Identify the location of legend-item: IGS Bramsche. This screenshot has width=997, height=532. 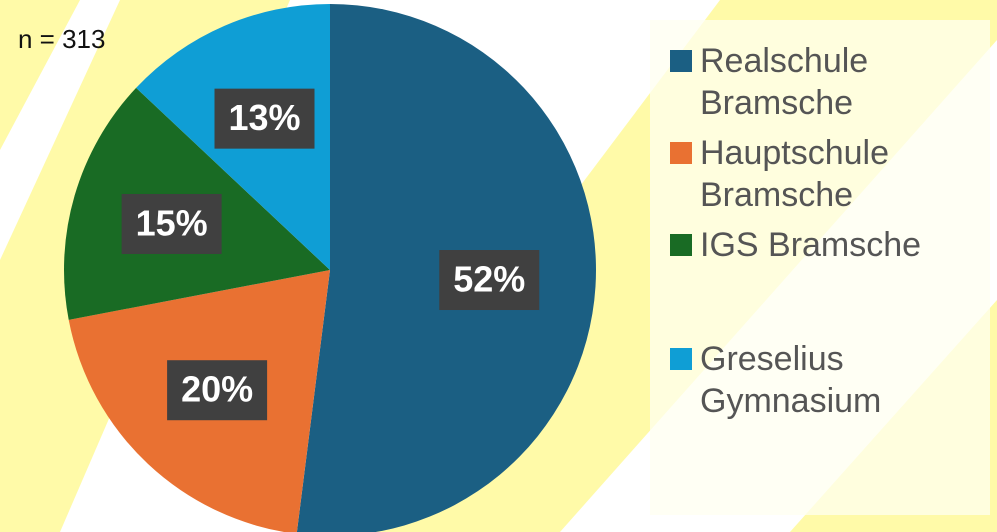
(825, 245).